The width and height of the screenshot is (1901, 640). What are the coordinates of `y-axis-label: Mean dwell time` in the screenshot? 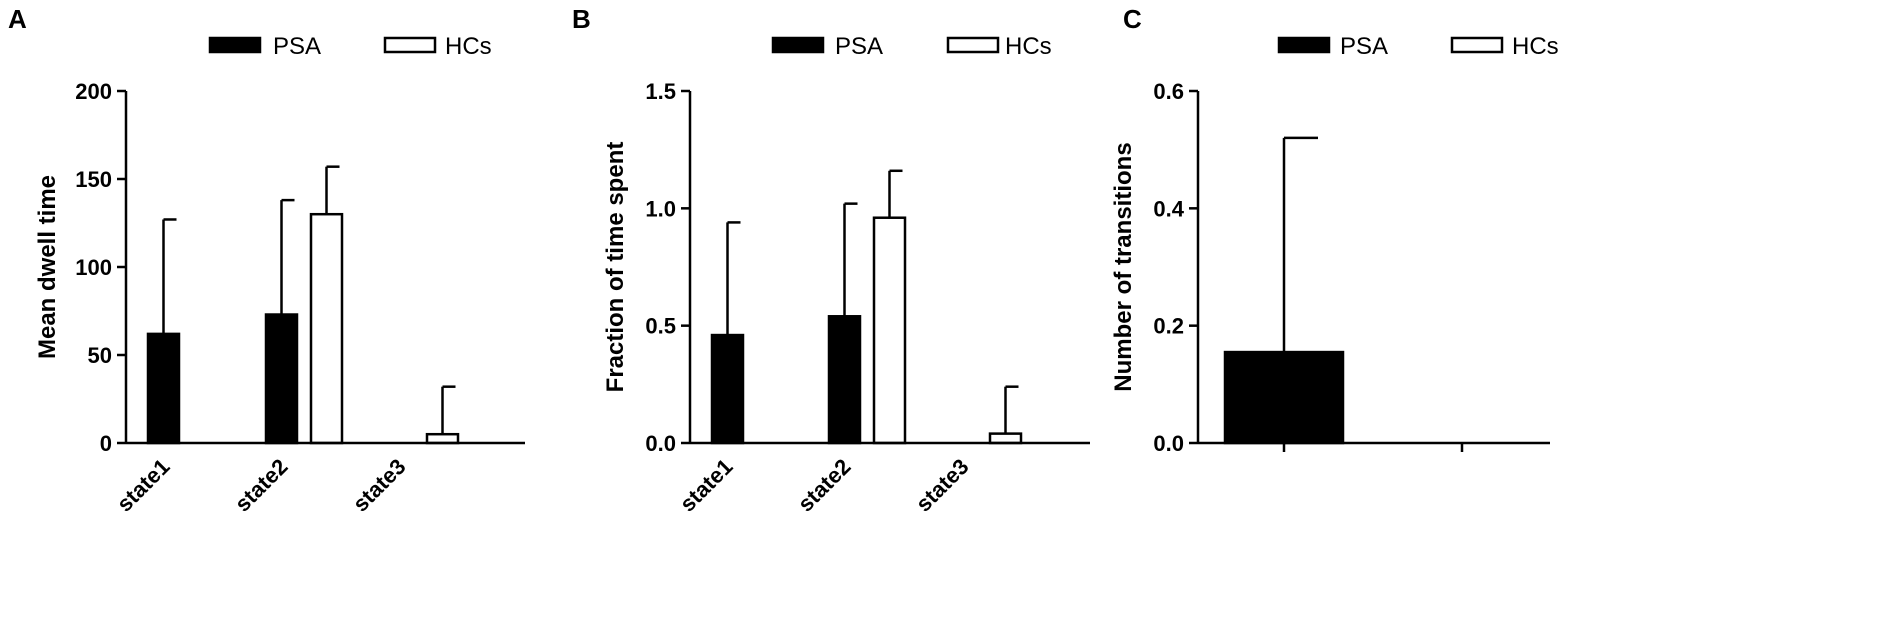 It's located at (47, 267).